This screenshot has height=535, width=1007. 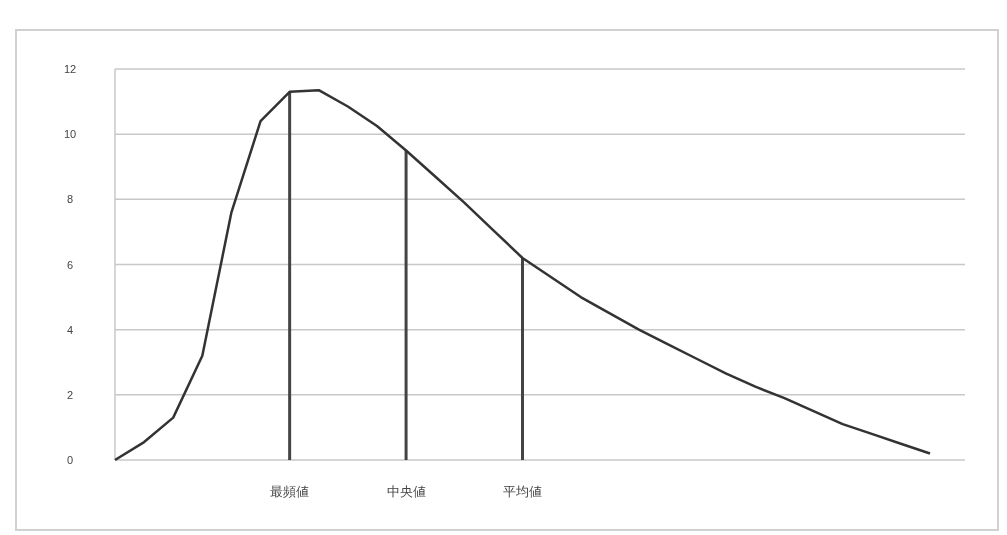 I want to click on y-tick-label: 12, so click(x=70, y=69).